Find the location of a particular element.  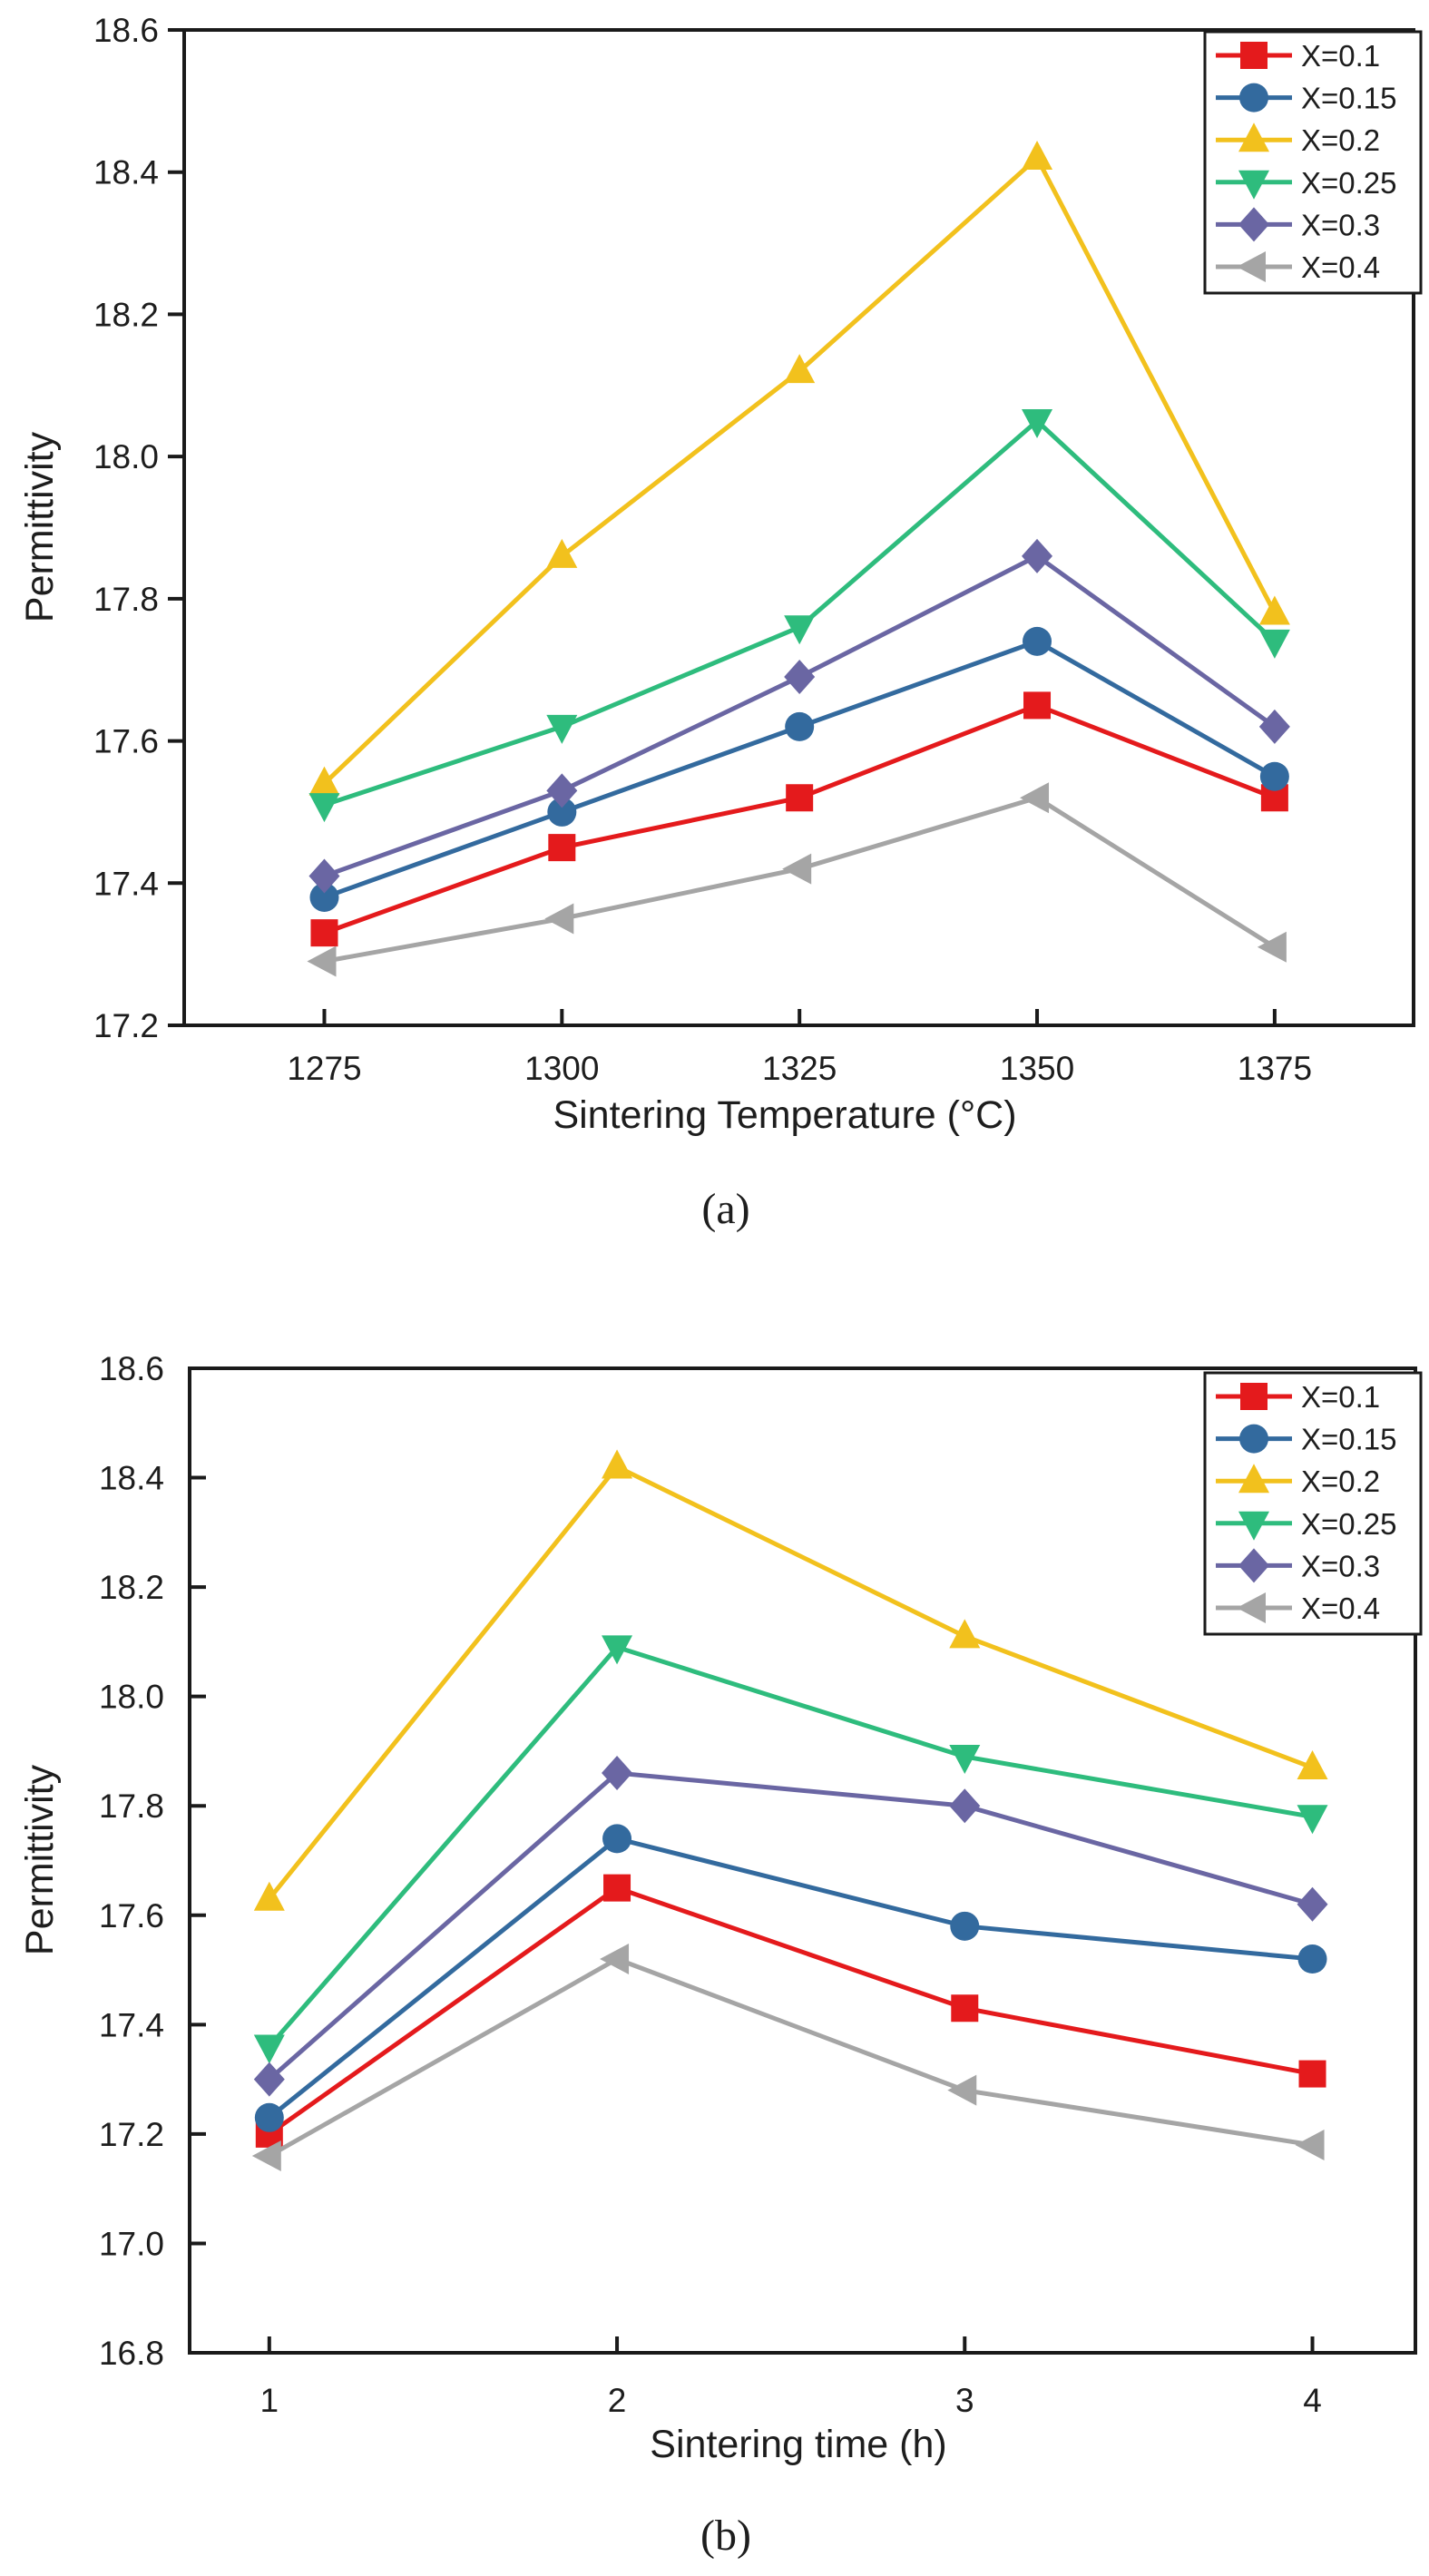

x-tick-label: 4 is located at coordinates (1312, 2400).